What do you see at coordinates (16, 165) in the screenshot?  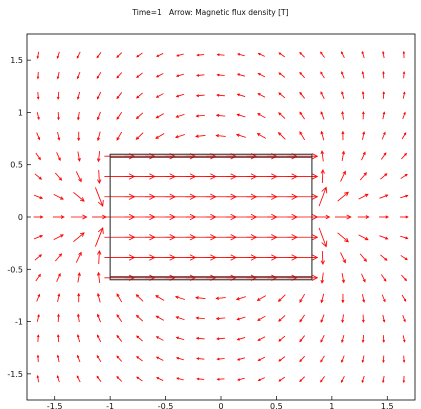 I see `y-tick-label: 0.5` at bounding box center [16, 165].